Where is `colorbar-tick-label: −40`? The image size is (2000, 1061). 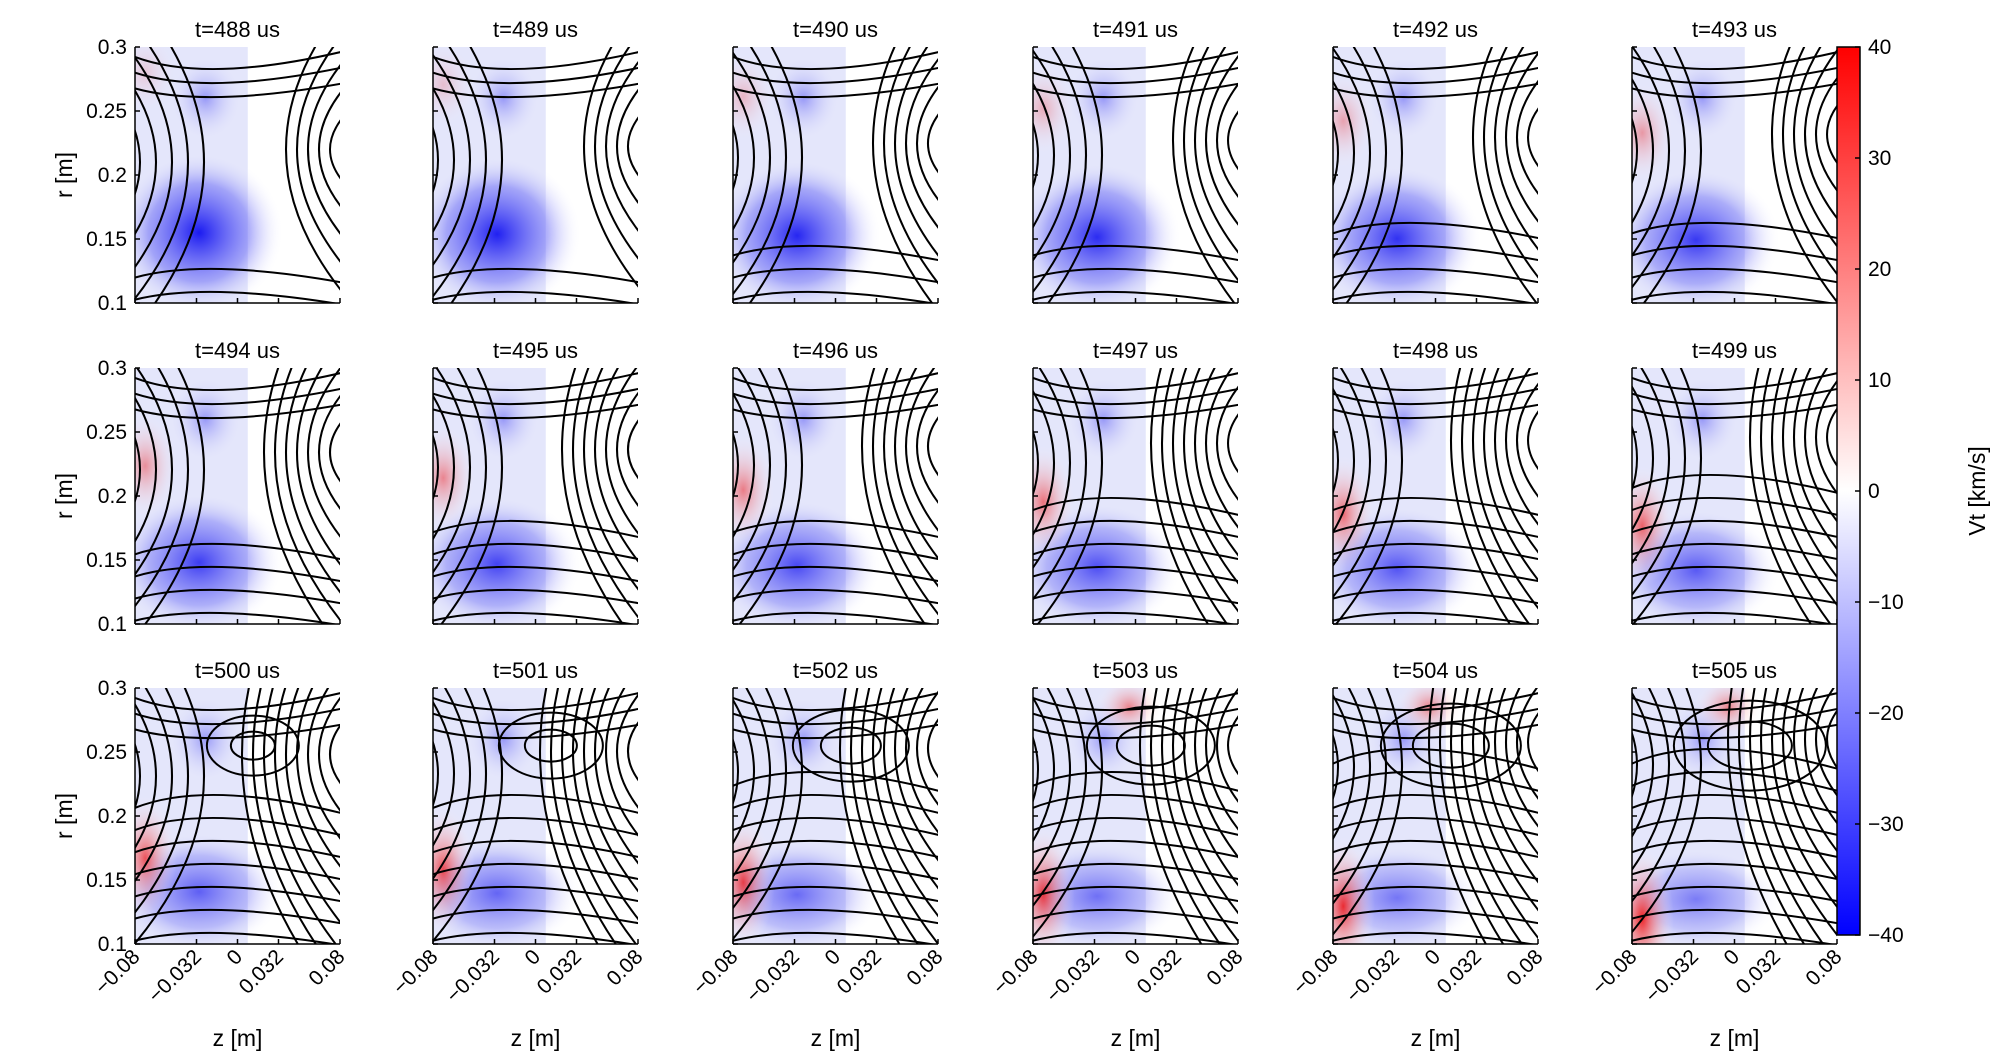
colorbar-tick-label: −40 is located at coordinates (1886, 935).